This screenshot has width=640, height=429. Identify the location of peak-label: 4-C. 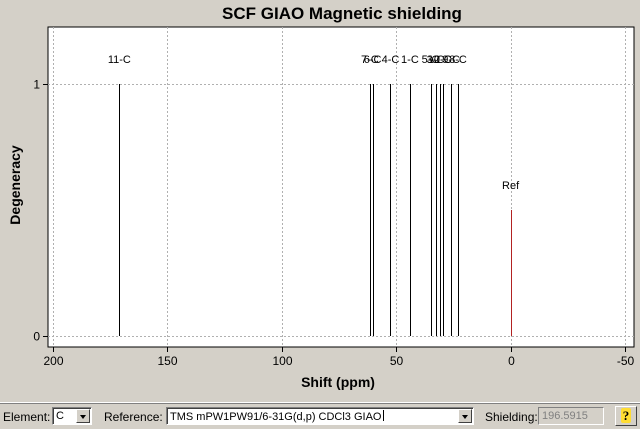
(391, 60).